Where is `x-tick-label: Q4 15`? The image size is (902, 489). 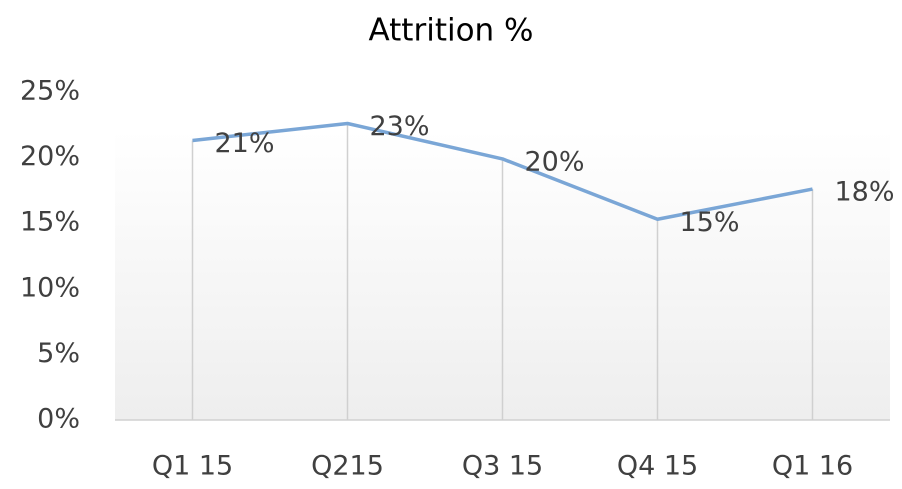
x-tick-label: Q4 15 is located at coordinates (657, 466).